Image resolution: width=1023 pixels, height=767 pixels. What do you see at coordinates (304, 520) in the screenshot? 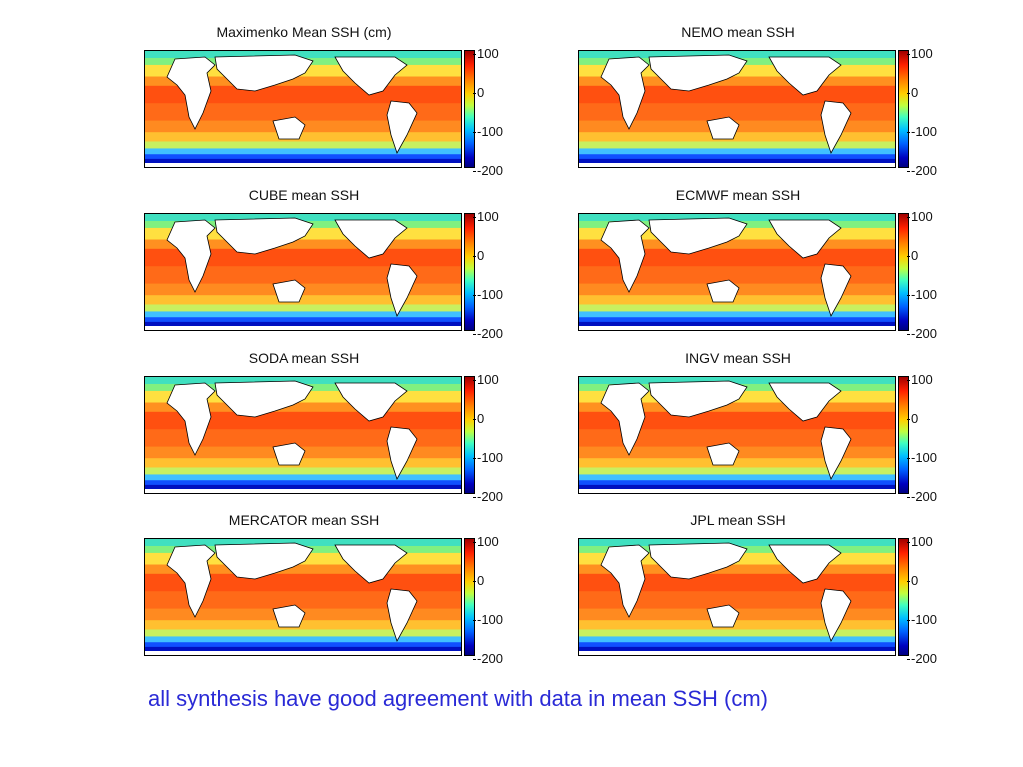
I see `panel-title: MERCATOR mean SSH` at bounding box center [304, 520].